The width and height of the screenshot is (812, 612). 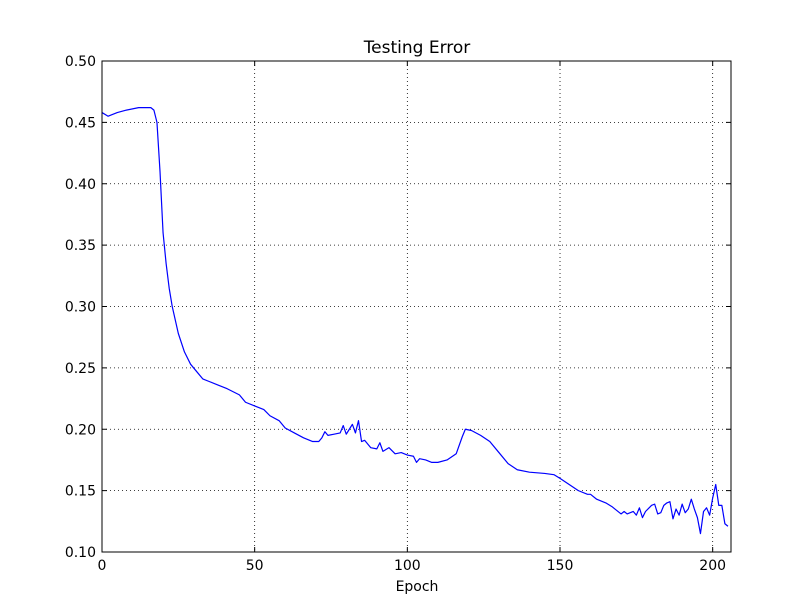 I want to click on y-tick-label: 0.10, so click(x=80, y=553).